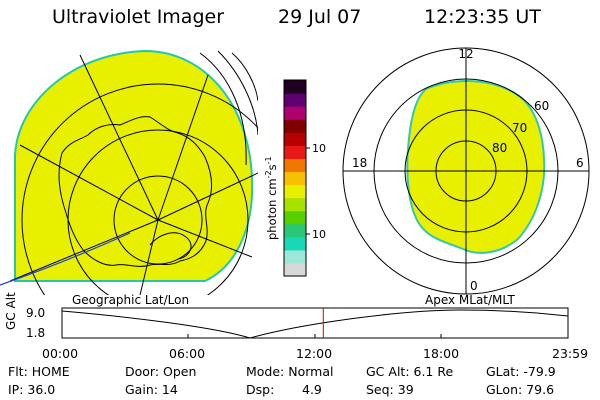 The height and width of the screenshot is (400, 600). I want to click on x-tick-label: 12:00, so click(314, 353).